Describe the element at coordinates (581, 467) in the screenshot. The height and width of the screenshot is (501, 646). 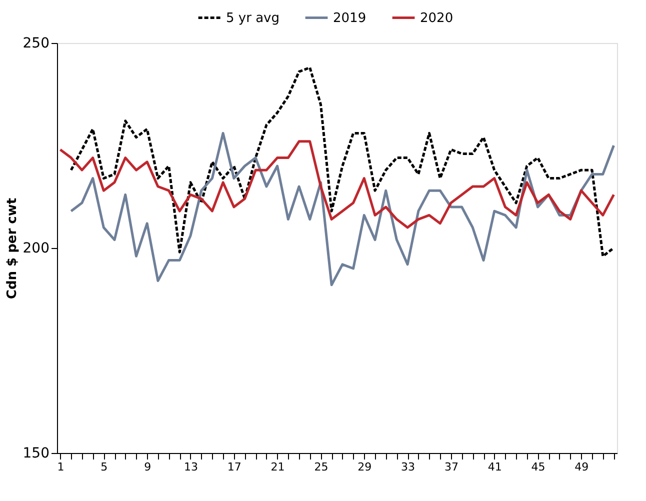
I see `x-tick-label: 49` at that location.